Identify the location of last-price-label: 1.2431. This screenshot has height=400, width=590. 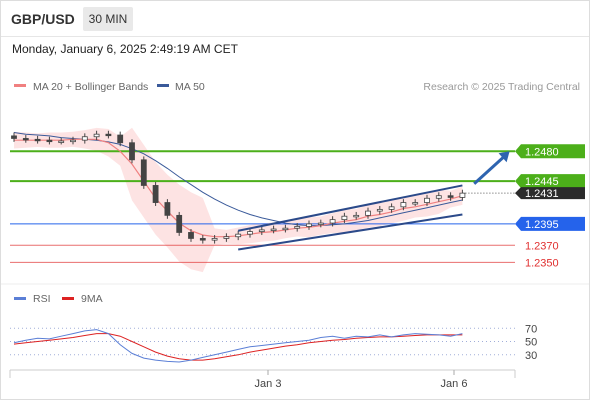
(542, 194).